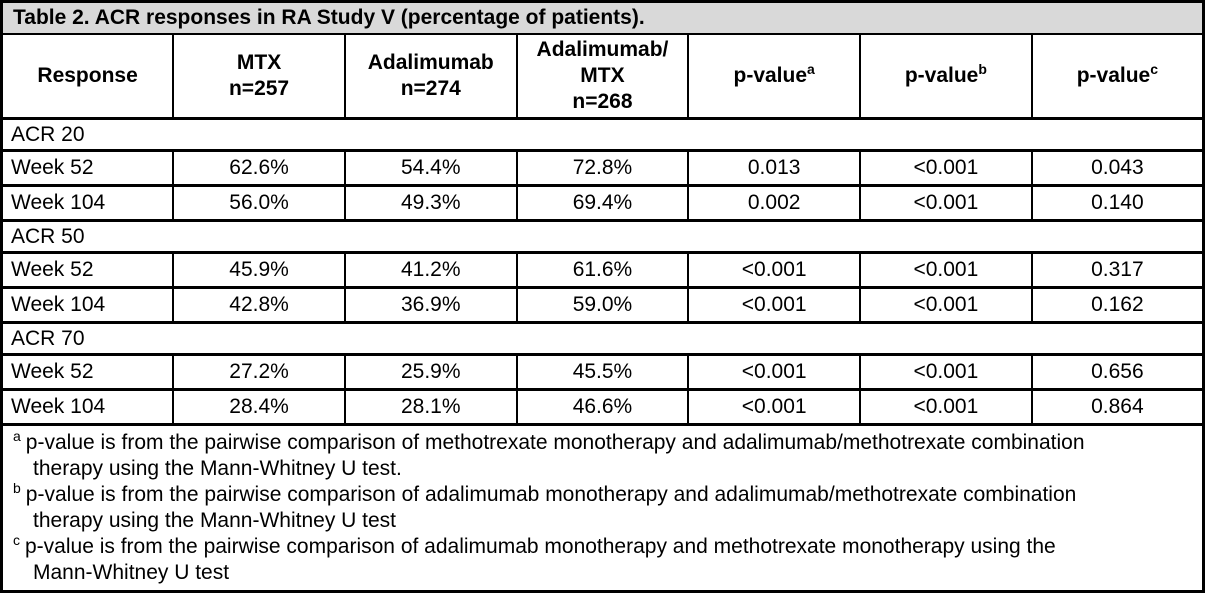 The height and width of the screenshot is (593, 1205). Describe the element at coordinates (774, 76) in the screenshot. I see `col-header-pvalue: p-valuea` at that location.